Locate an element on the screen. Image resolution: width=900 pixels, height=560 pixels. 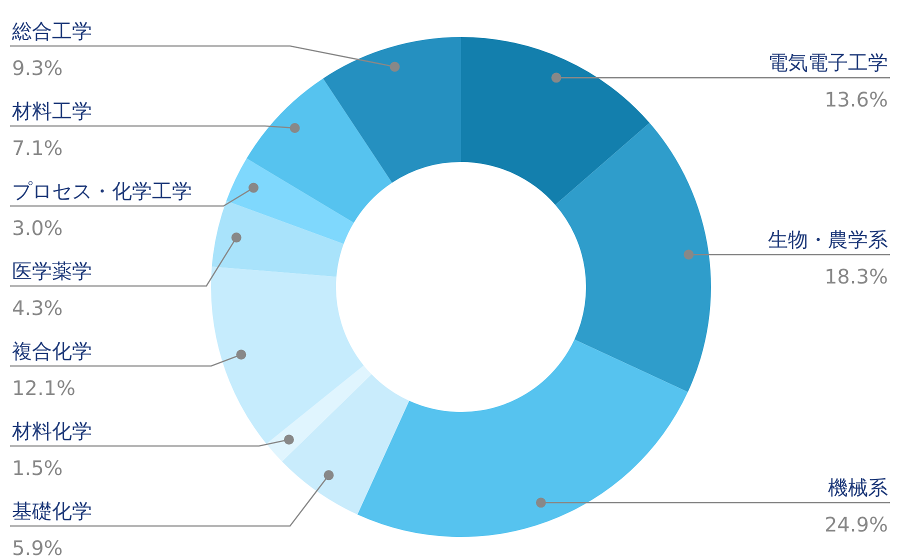
data-label: 12.1% is located at coordinates (44, 388).